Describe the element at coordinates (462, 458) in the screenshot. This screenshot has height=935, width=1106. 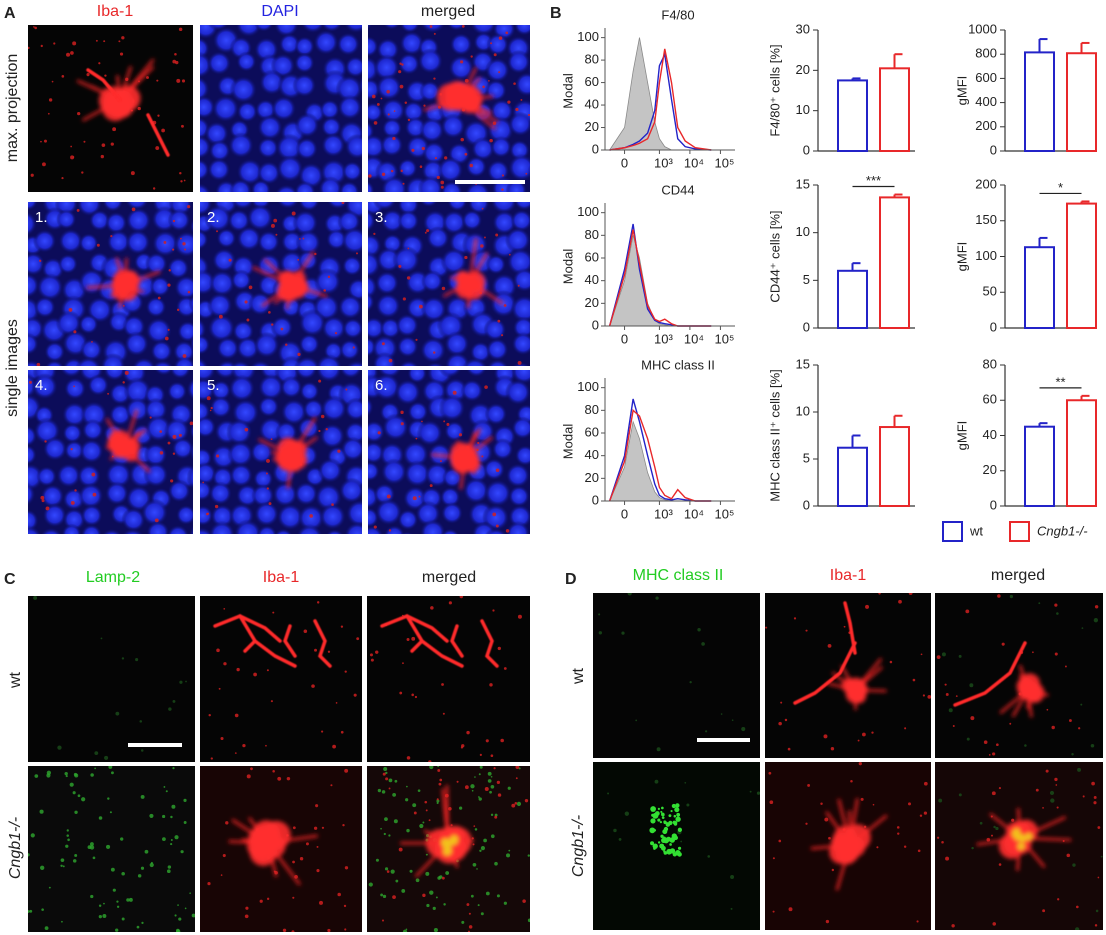
I see `cell` at that location.